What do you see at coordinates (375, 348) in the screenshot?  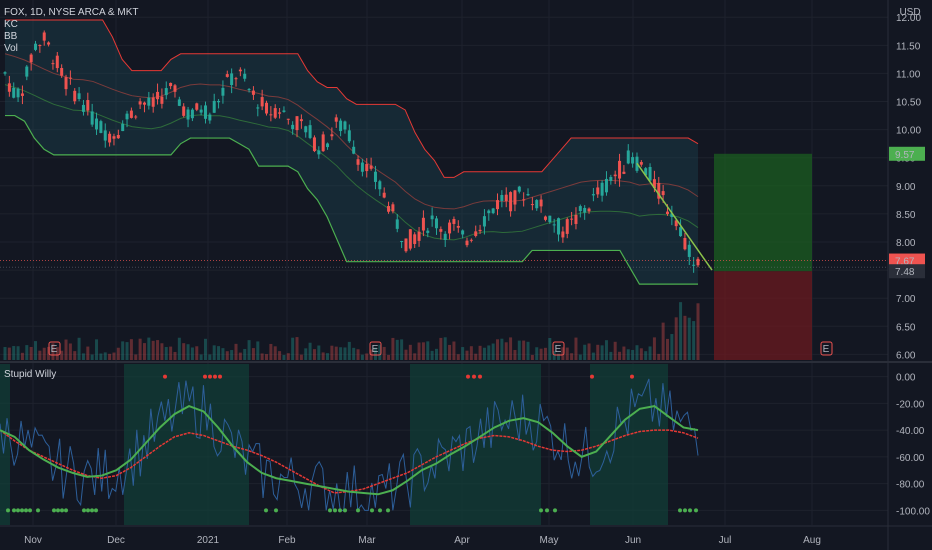 I see `earnings-marker` at bounding box center [375, 348].